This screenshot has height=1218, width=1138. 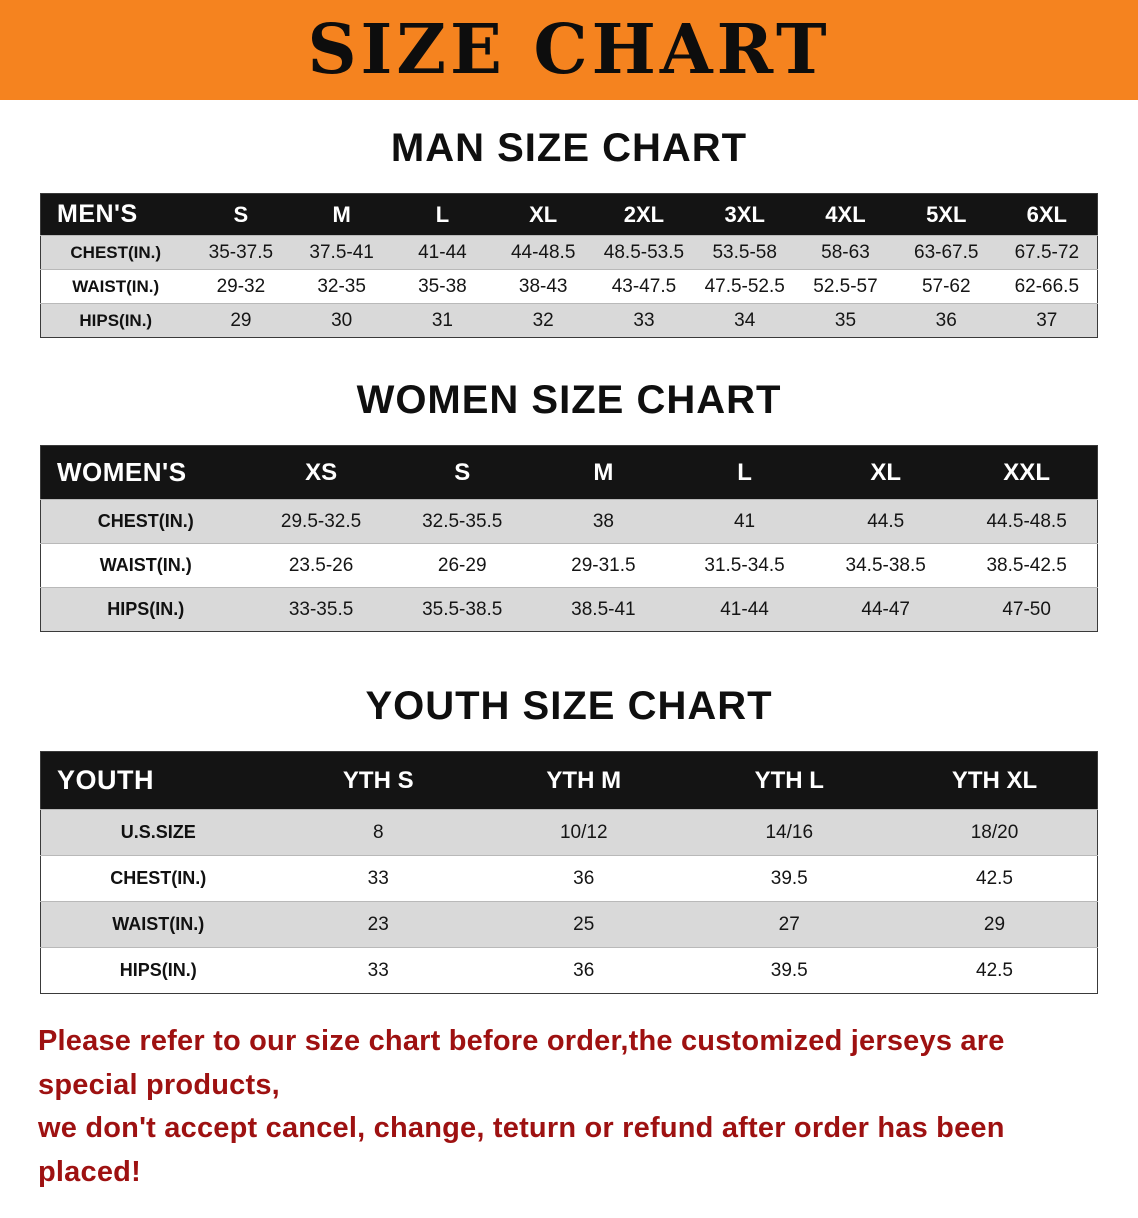 What do you see at coordinates (1047, 286) in the screenshot?
I see `size-value: 62-66.5` at bounding box center [1047, 286].